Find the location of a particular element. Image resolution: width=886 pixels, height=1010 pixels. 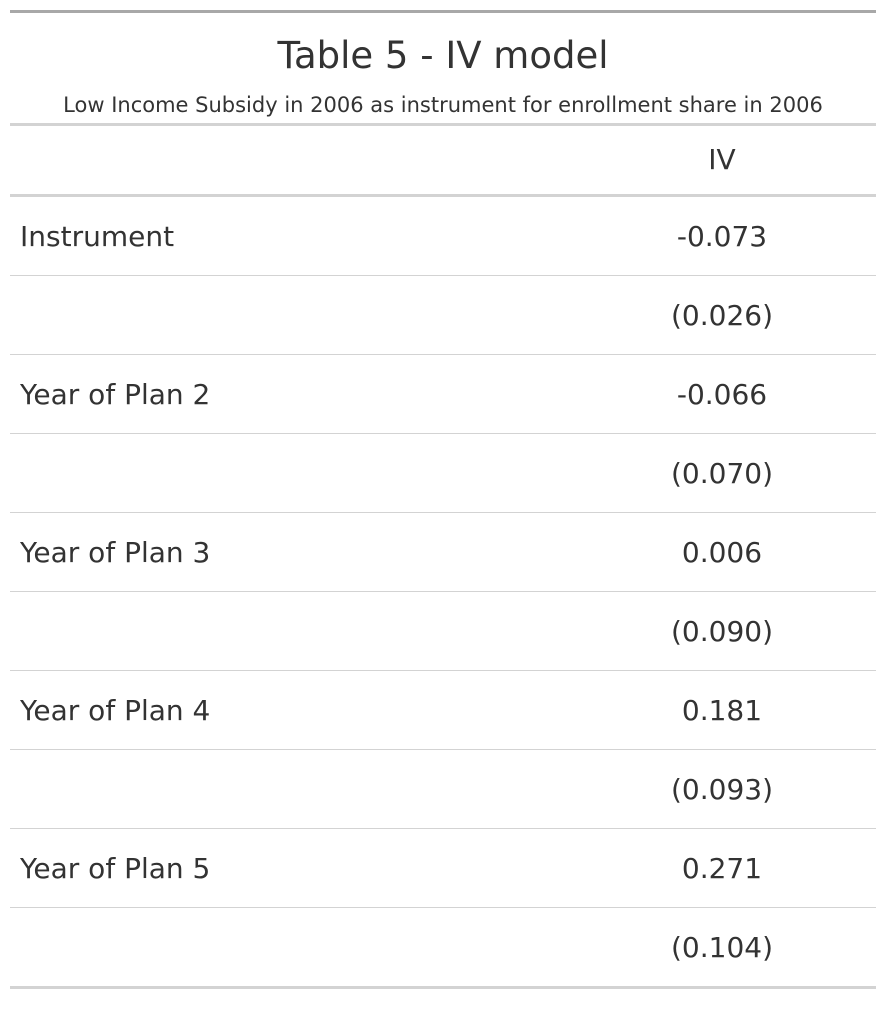

row-value: (0.093) is located at coordinates (721, 789).